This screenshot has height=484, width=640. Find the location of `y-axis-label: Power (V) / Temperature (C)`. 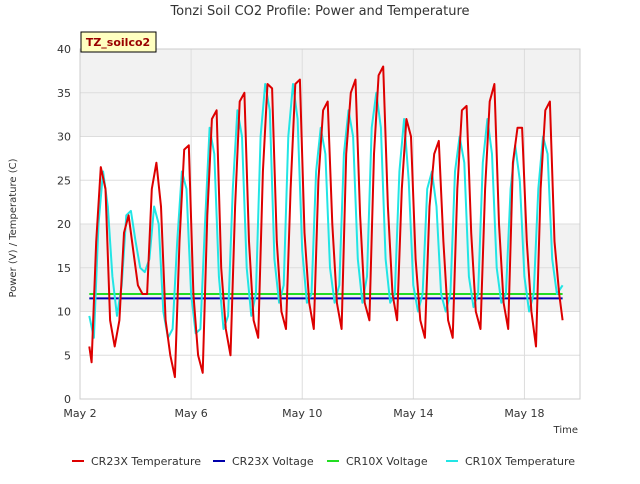

y-axis-label: Power (V) / Temperature (C) is located at coordinates (13, 227).